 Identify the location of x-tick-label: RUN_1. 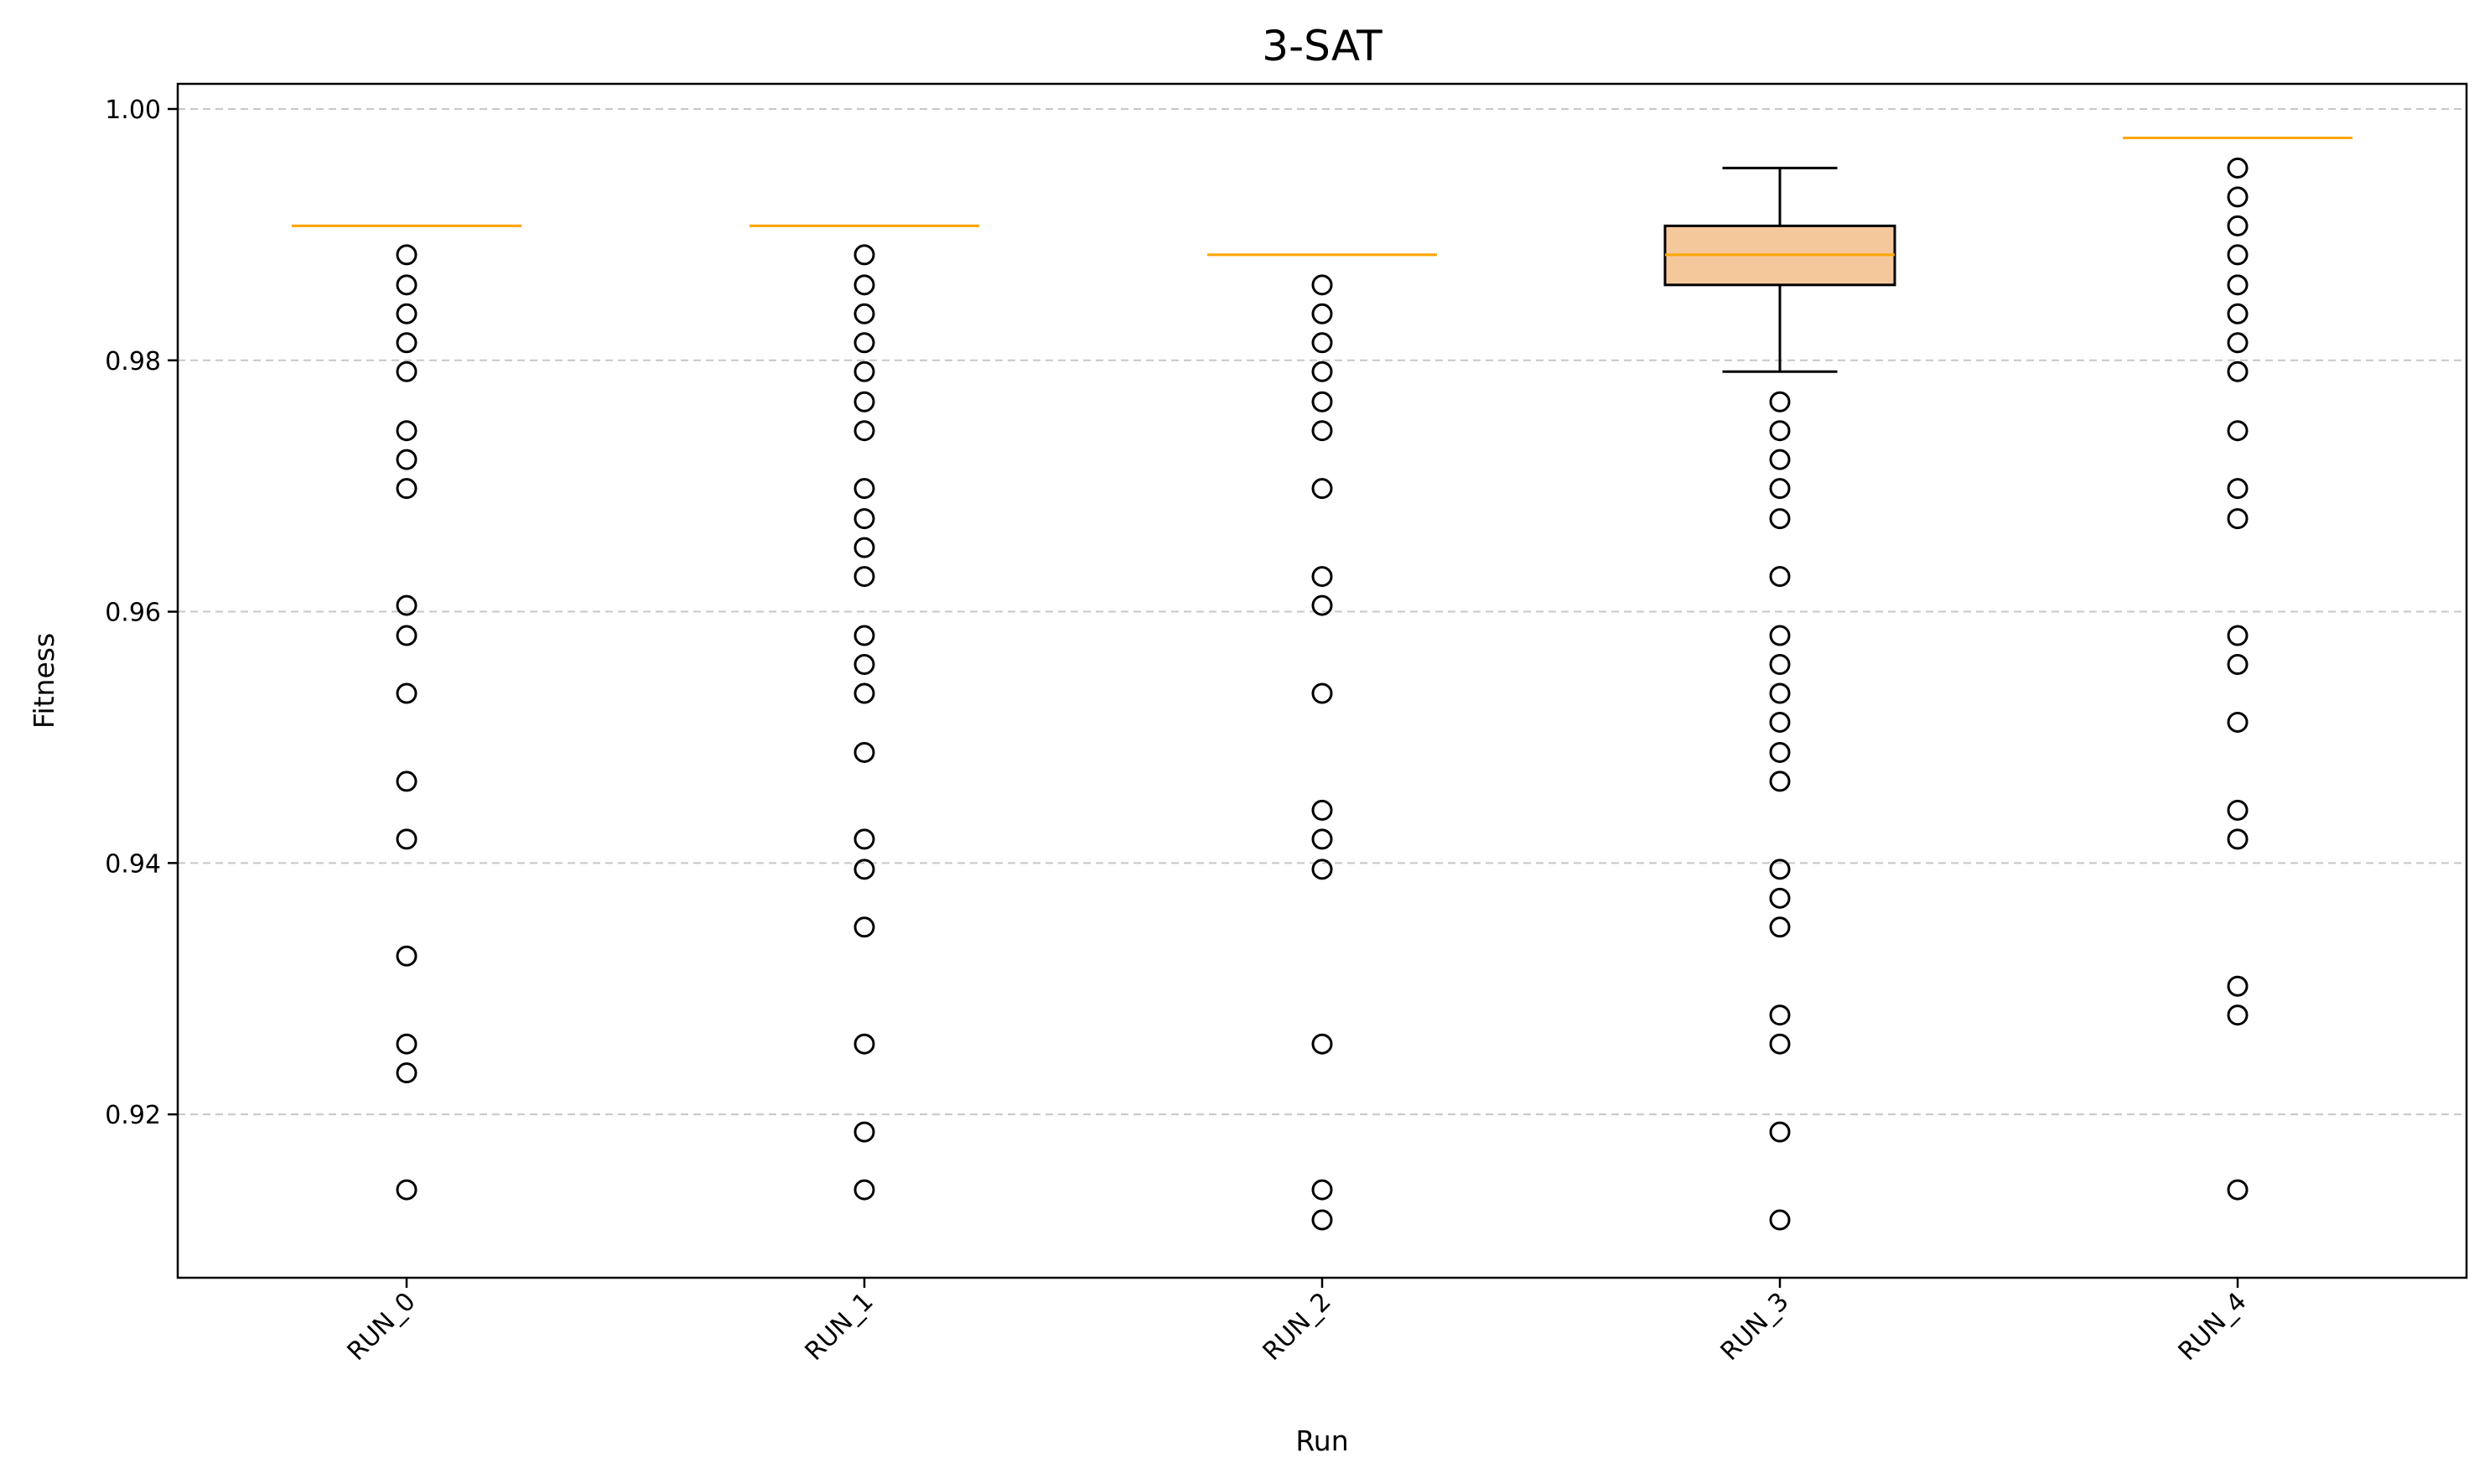
(839, 1327).